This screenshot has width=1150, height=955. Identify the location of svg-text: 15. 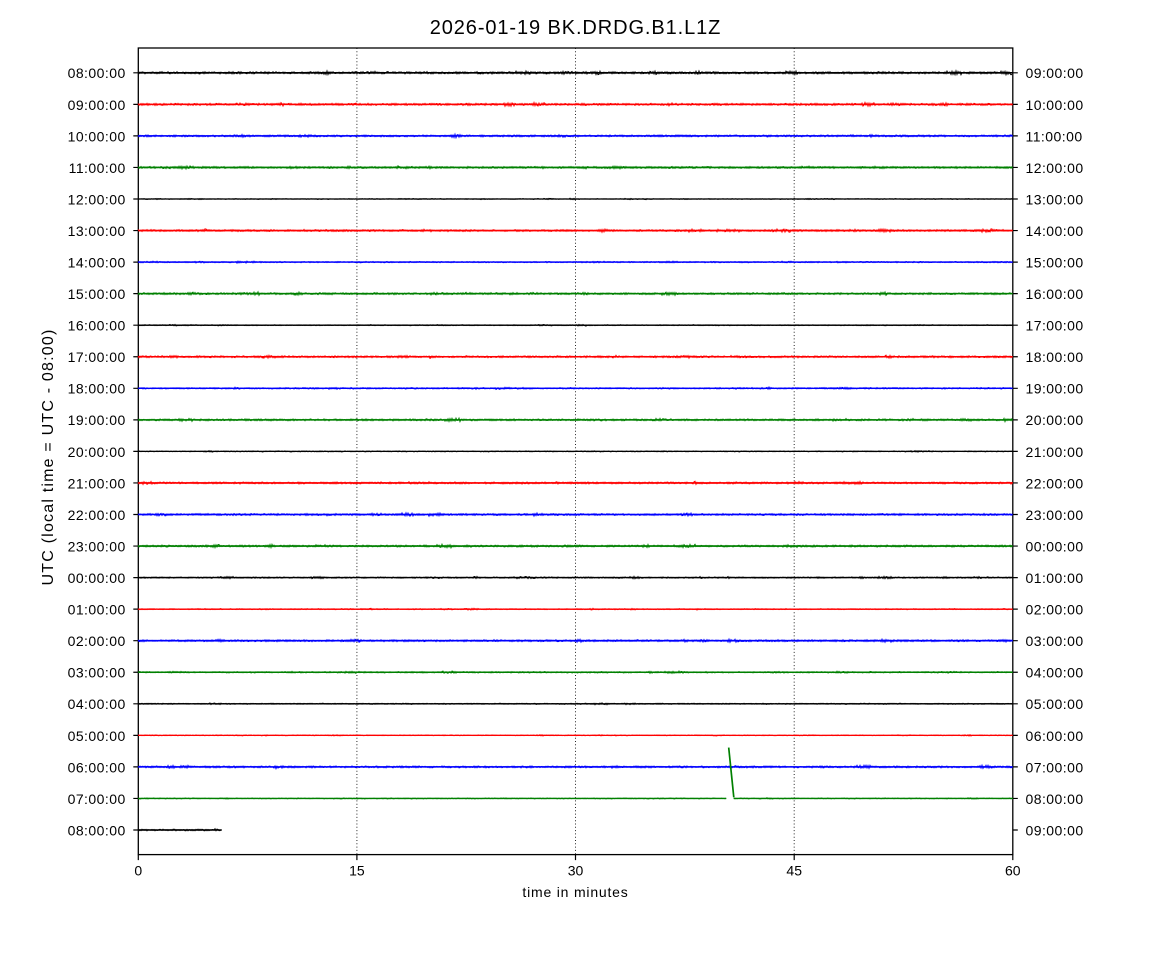
(357, 871).